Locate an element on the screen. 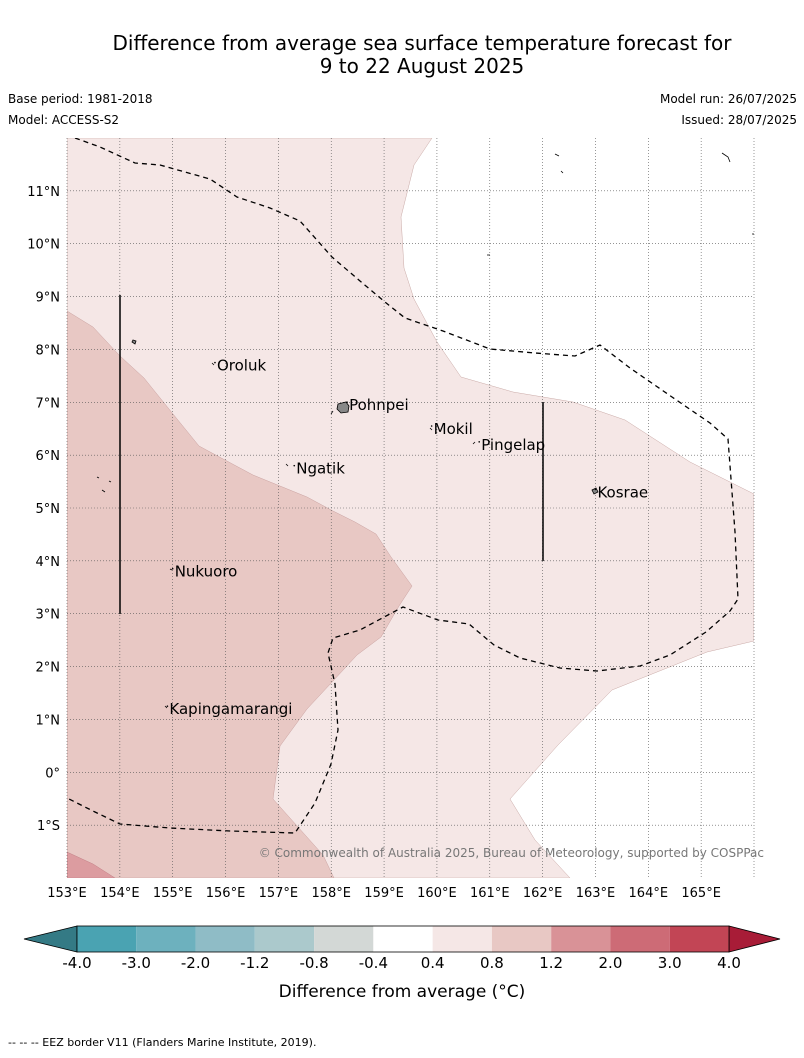 The width and height of the screenshot is (804, 1058). place-label: Nukuoro is located at coordinates (206, 572).